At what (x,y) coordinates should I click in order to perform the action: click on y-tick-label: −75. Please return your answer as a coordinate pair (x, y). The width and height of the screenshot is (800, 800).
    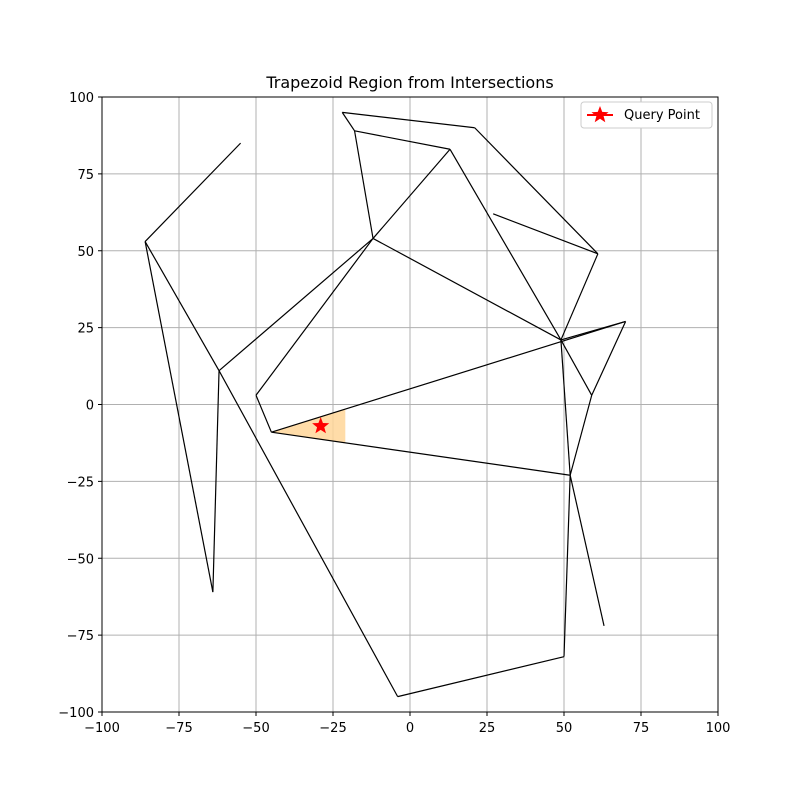
    Looking at the image, I should click on (80, 636).